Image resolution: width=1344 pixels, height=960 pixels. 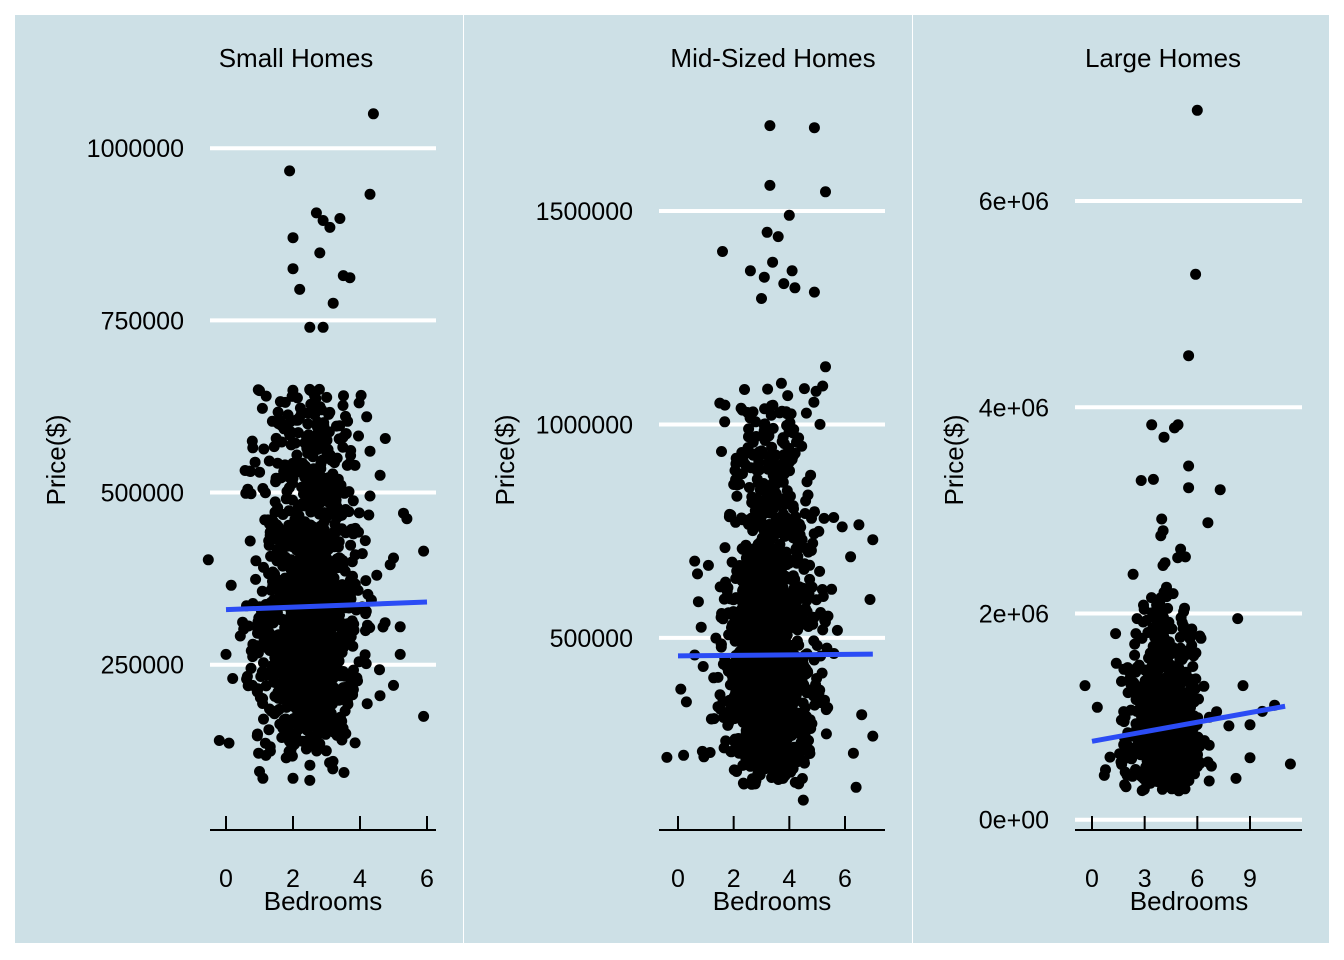 I want to click on y-tick-label: 1500000, so click(x=584, y=212).